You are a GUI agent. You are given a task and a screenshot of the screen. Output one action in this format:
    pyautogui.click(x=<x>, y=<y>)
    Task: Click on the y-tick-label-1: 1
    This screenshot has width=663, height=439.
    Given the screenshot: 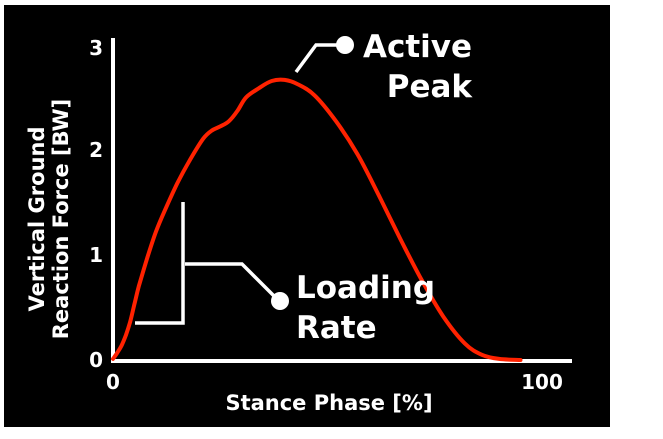 What is the action you would take?
    pyautogui.click(x=96, y=255)
    